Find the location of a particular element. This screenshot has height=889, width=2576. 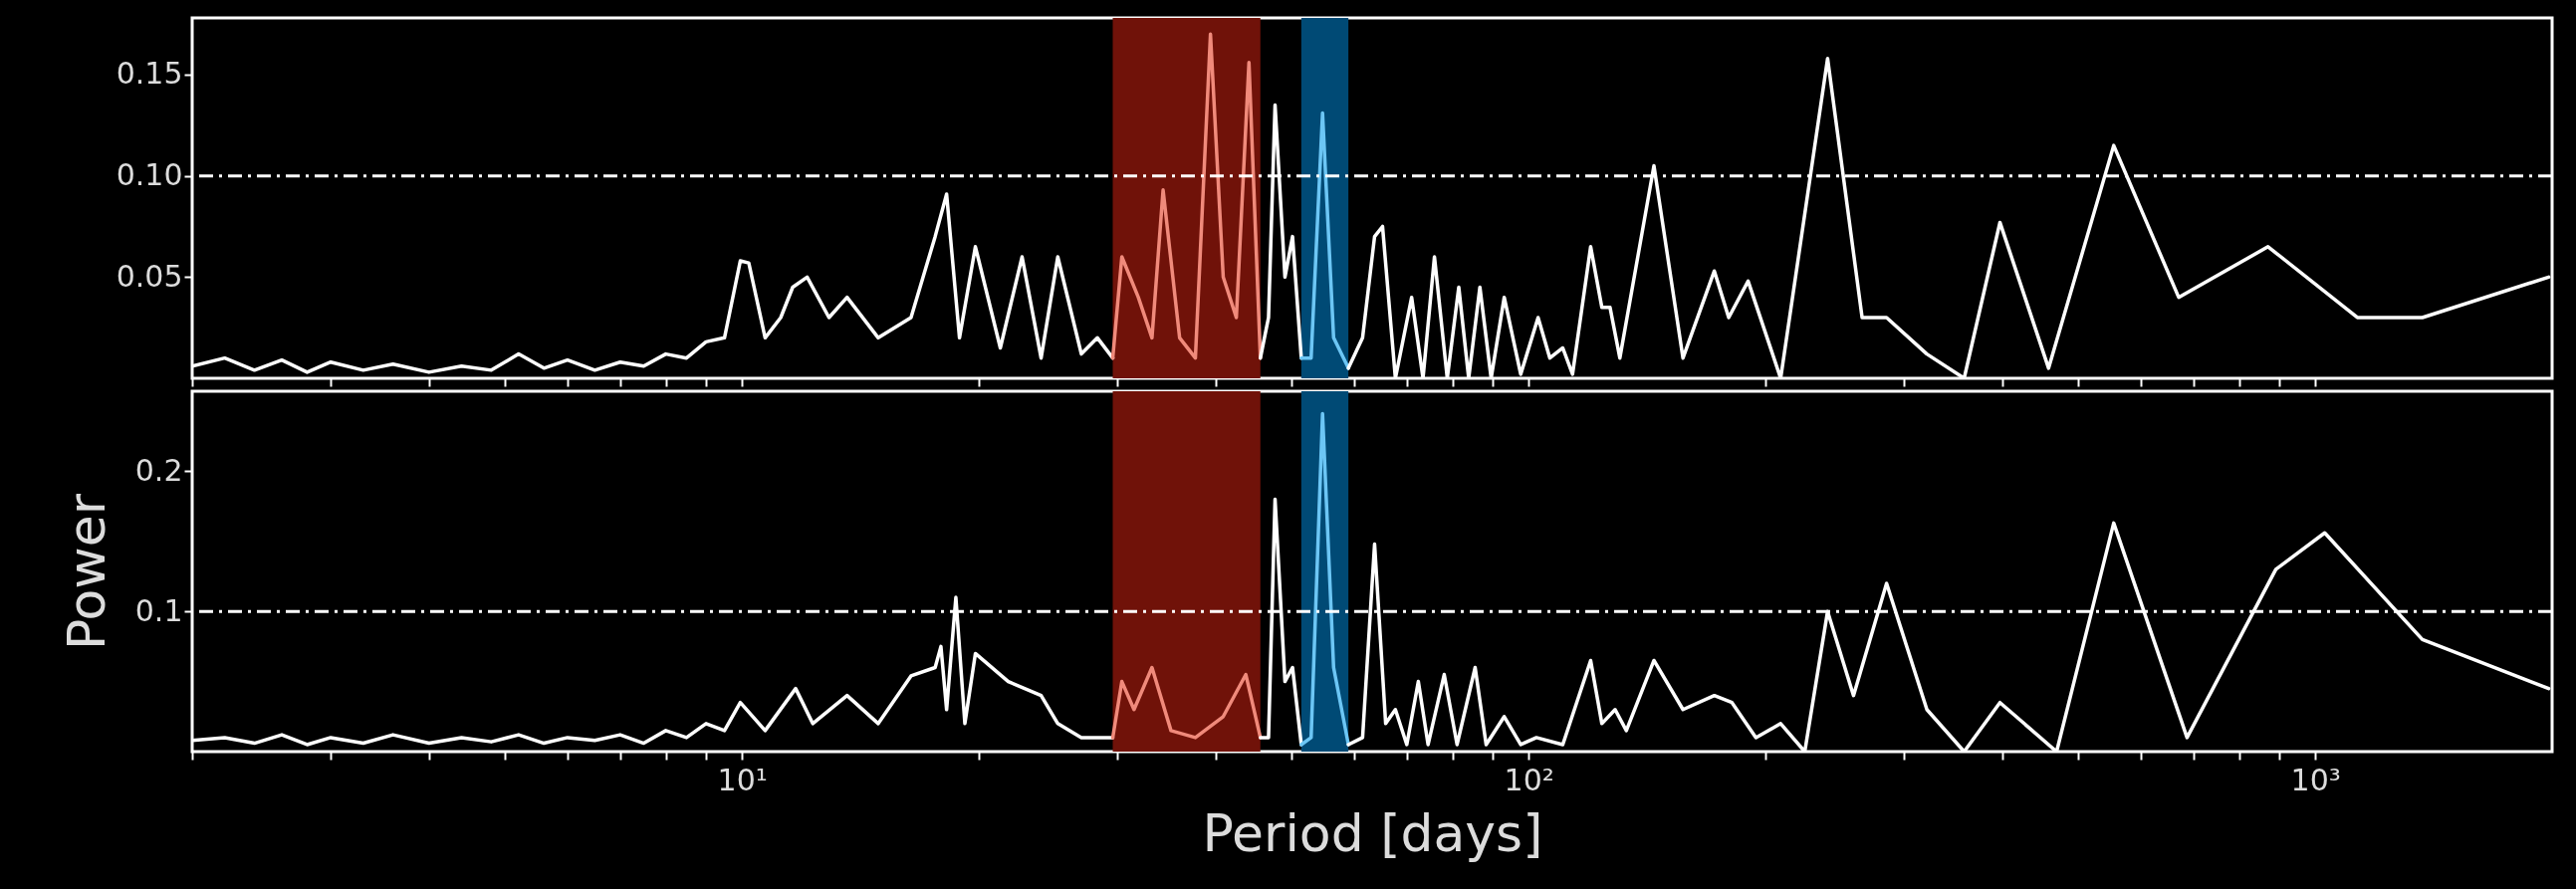

y-tick-label: 0.2 is located at coordinates (158, 470).